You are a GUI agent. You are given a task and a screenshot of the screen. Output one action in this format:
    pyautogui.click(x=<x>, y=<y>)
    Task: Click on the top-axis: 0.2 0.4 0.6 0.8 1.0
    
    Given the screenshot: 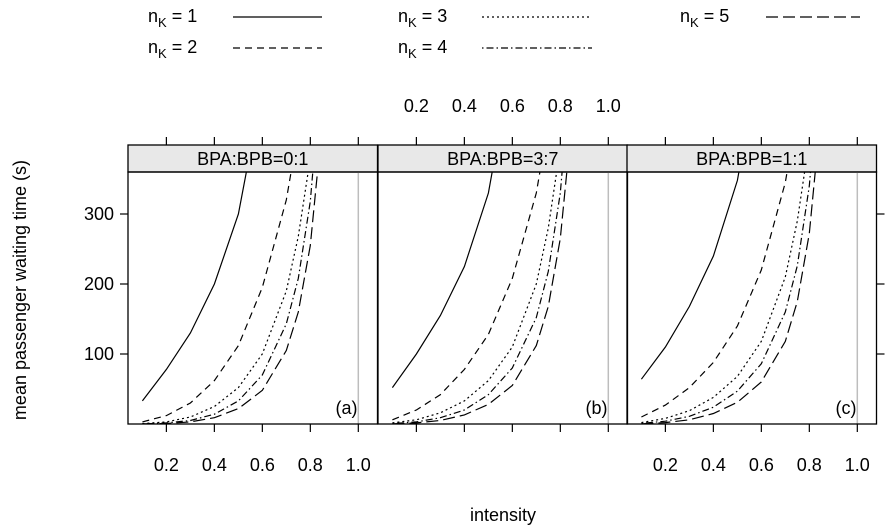 What is the action you would take?
    pyautogui.click(x=511, y=120)
    